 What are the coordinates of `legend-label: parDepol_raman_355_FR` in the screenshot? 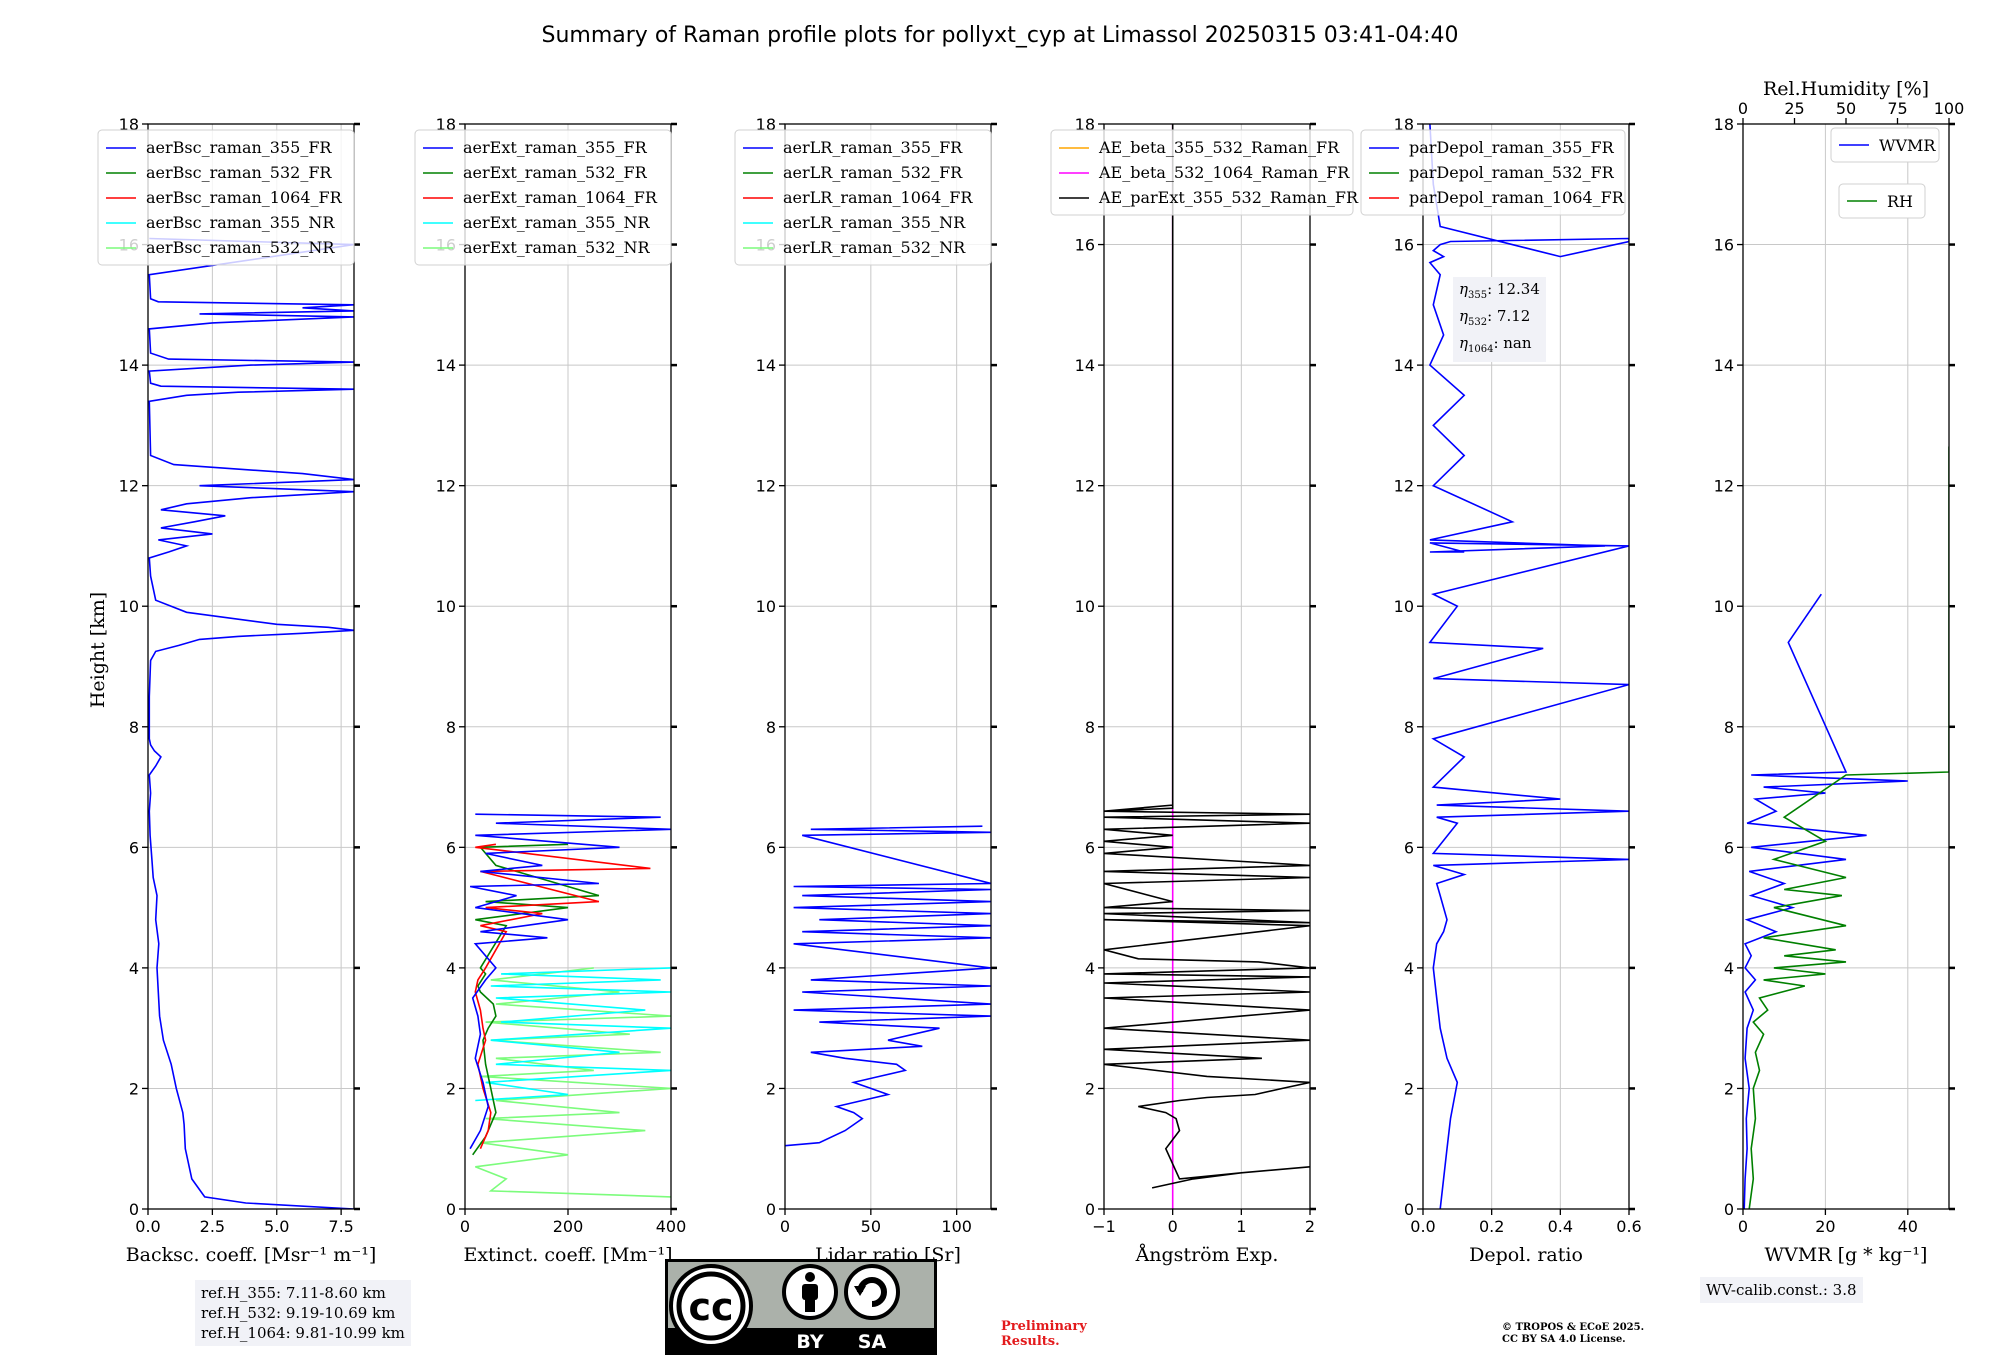 It's located at (1512, 147).